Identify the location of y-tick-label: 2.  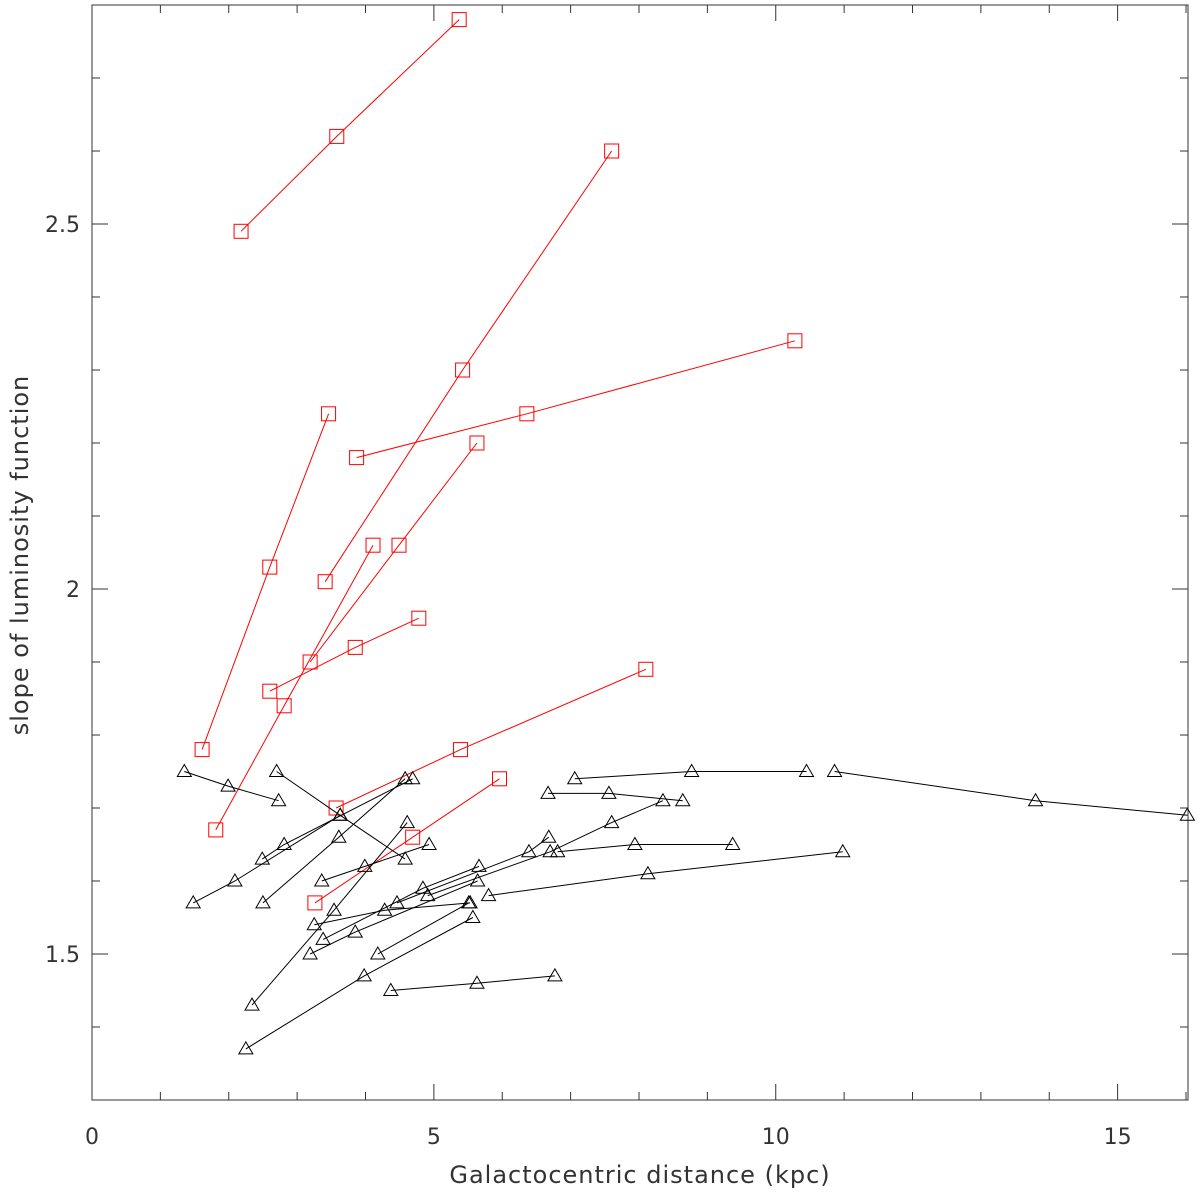
(73, 590).